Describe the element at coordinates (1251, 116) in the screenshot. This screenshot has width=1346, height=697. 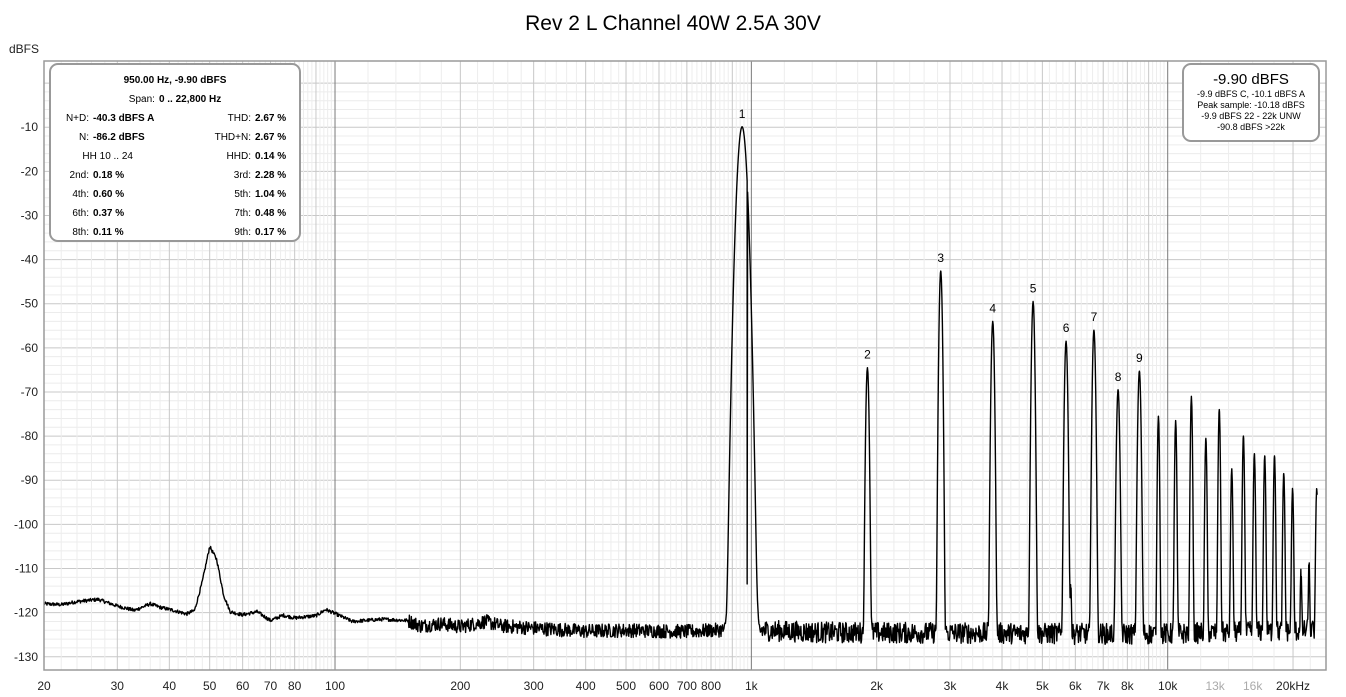
I see `level-unweighted: -9.9 dBFS 22 - 22k UNW` at that location.